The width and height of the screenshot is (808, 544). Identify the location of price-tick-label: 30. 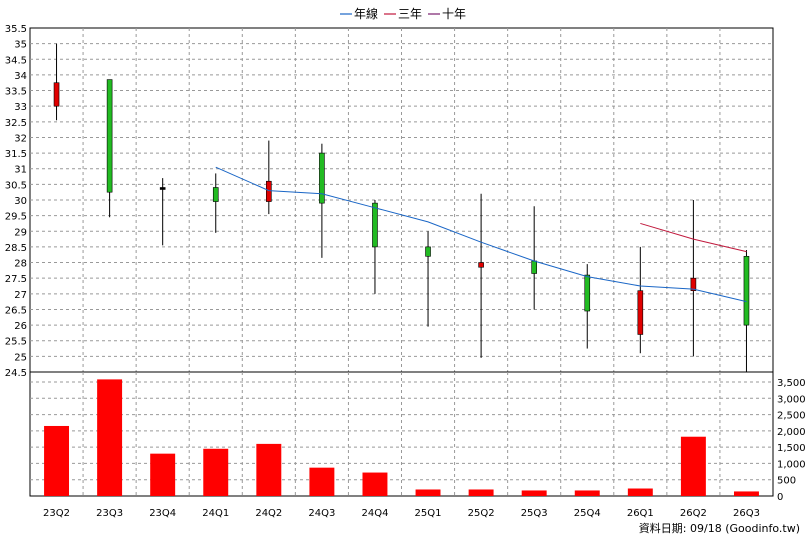
(20, 201).